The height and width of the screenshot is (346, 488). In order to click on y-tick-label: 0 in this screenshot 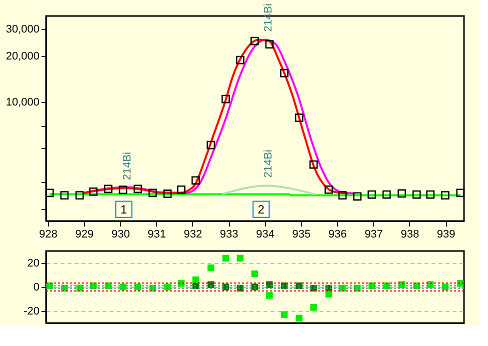, I will do `click(36, 288)`.